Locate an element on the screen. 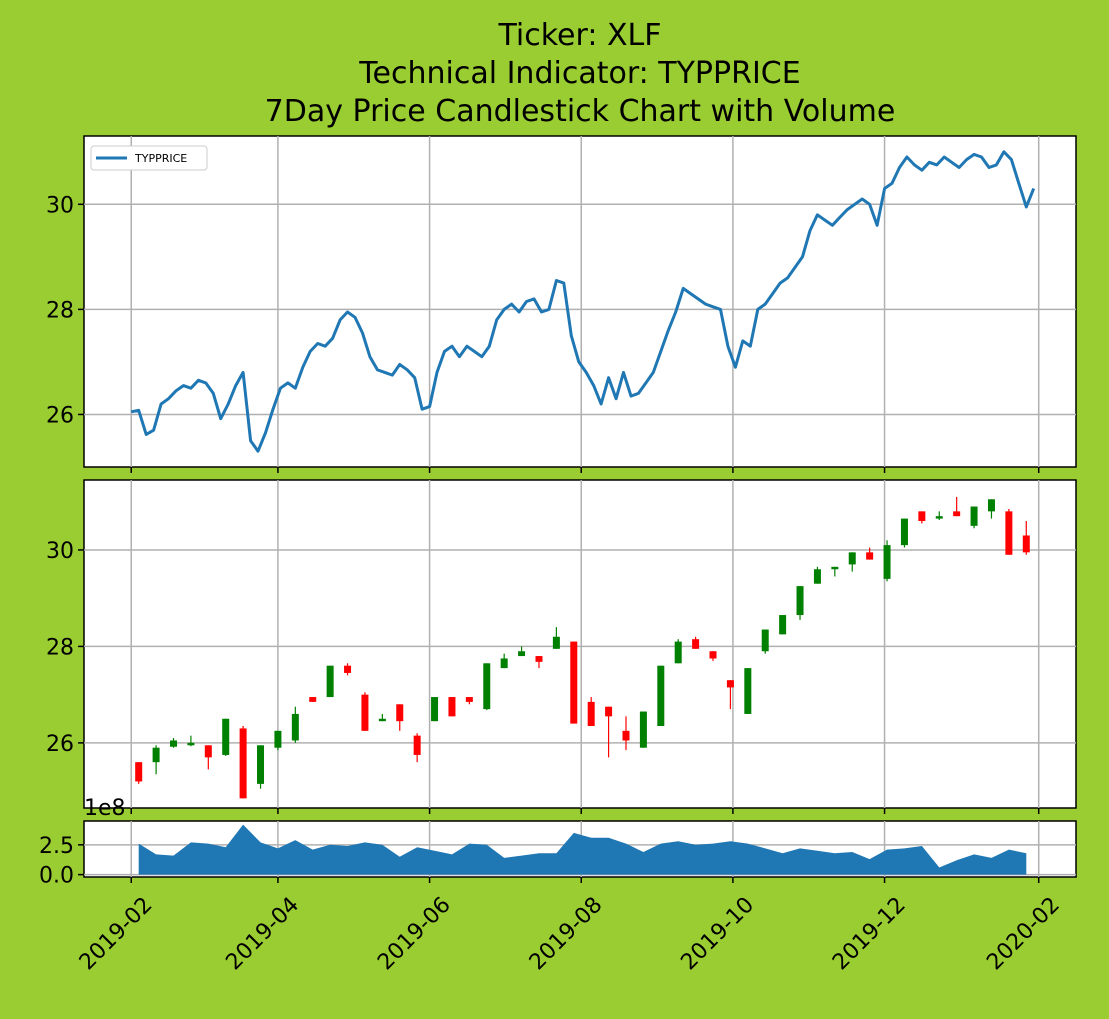 This screenshot has height=1019, width=1109. title-line-3: 7Day Price Candlestick Chart with Volume is located at coordinates (580, 111).